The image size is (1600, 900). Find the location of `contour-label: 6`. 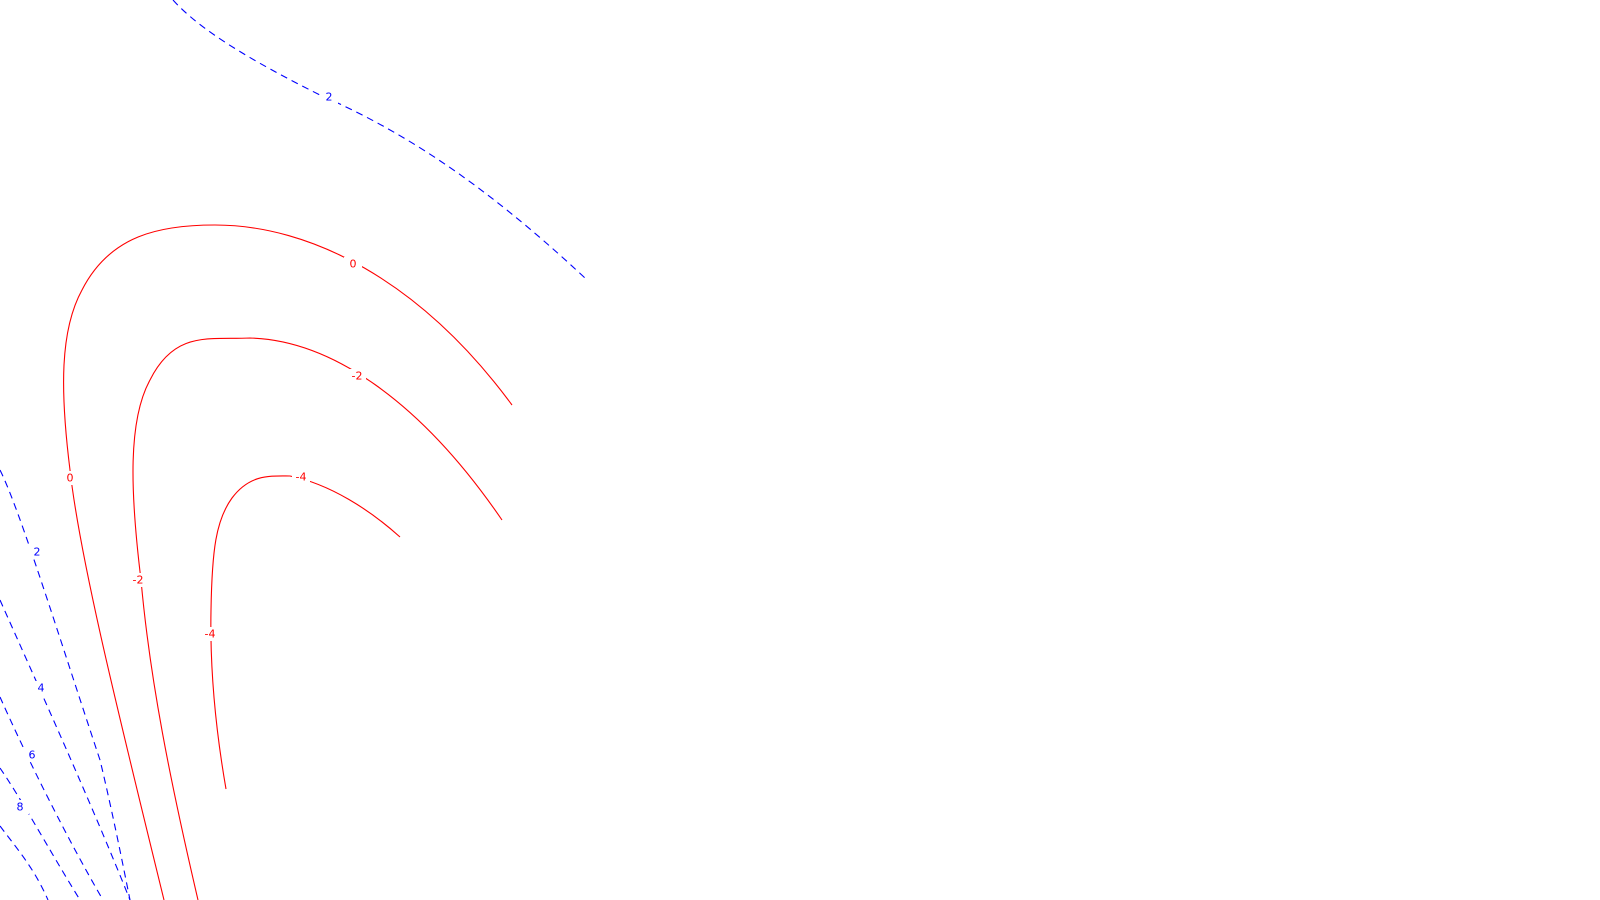

contour-label: 6 is located at coordinates (32, 755).